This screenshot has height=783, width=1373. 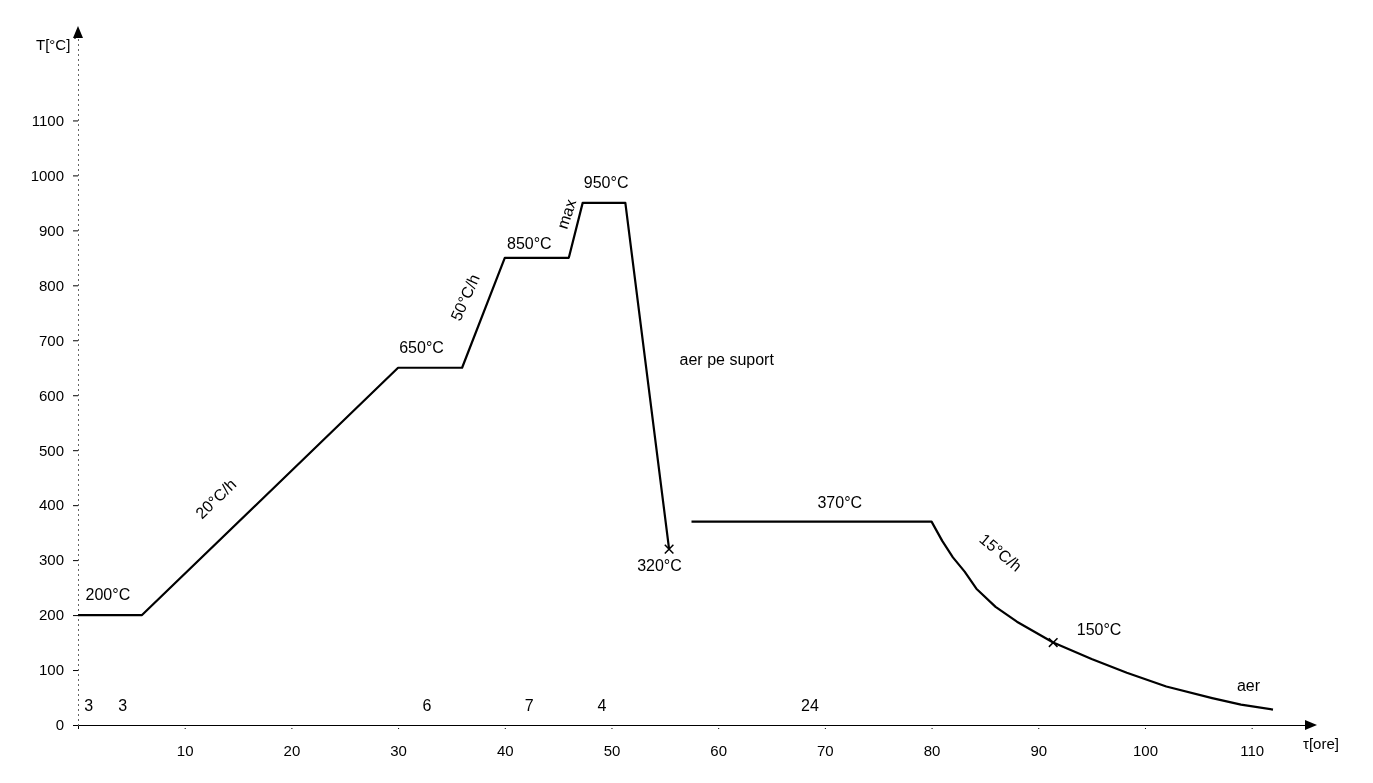 What do you see at coordinates (292, 750) in the screenshot?
I see `x-tick-label: 20` at bounding box center [292, 750].